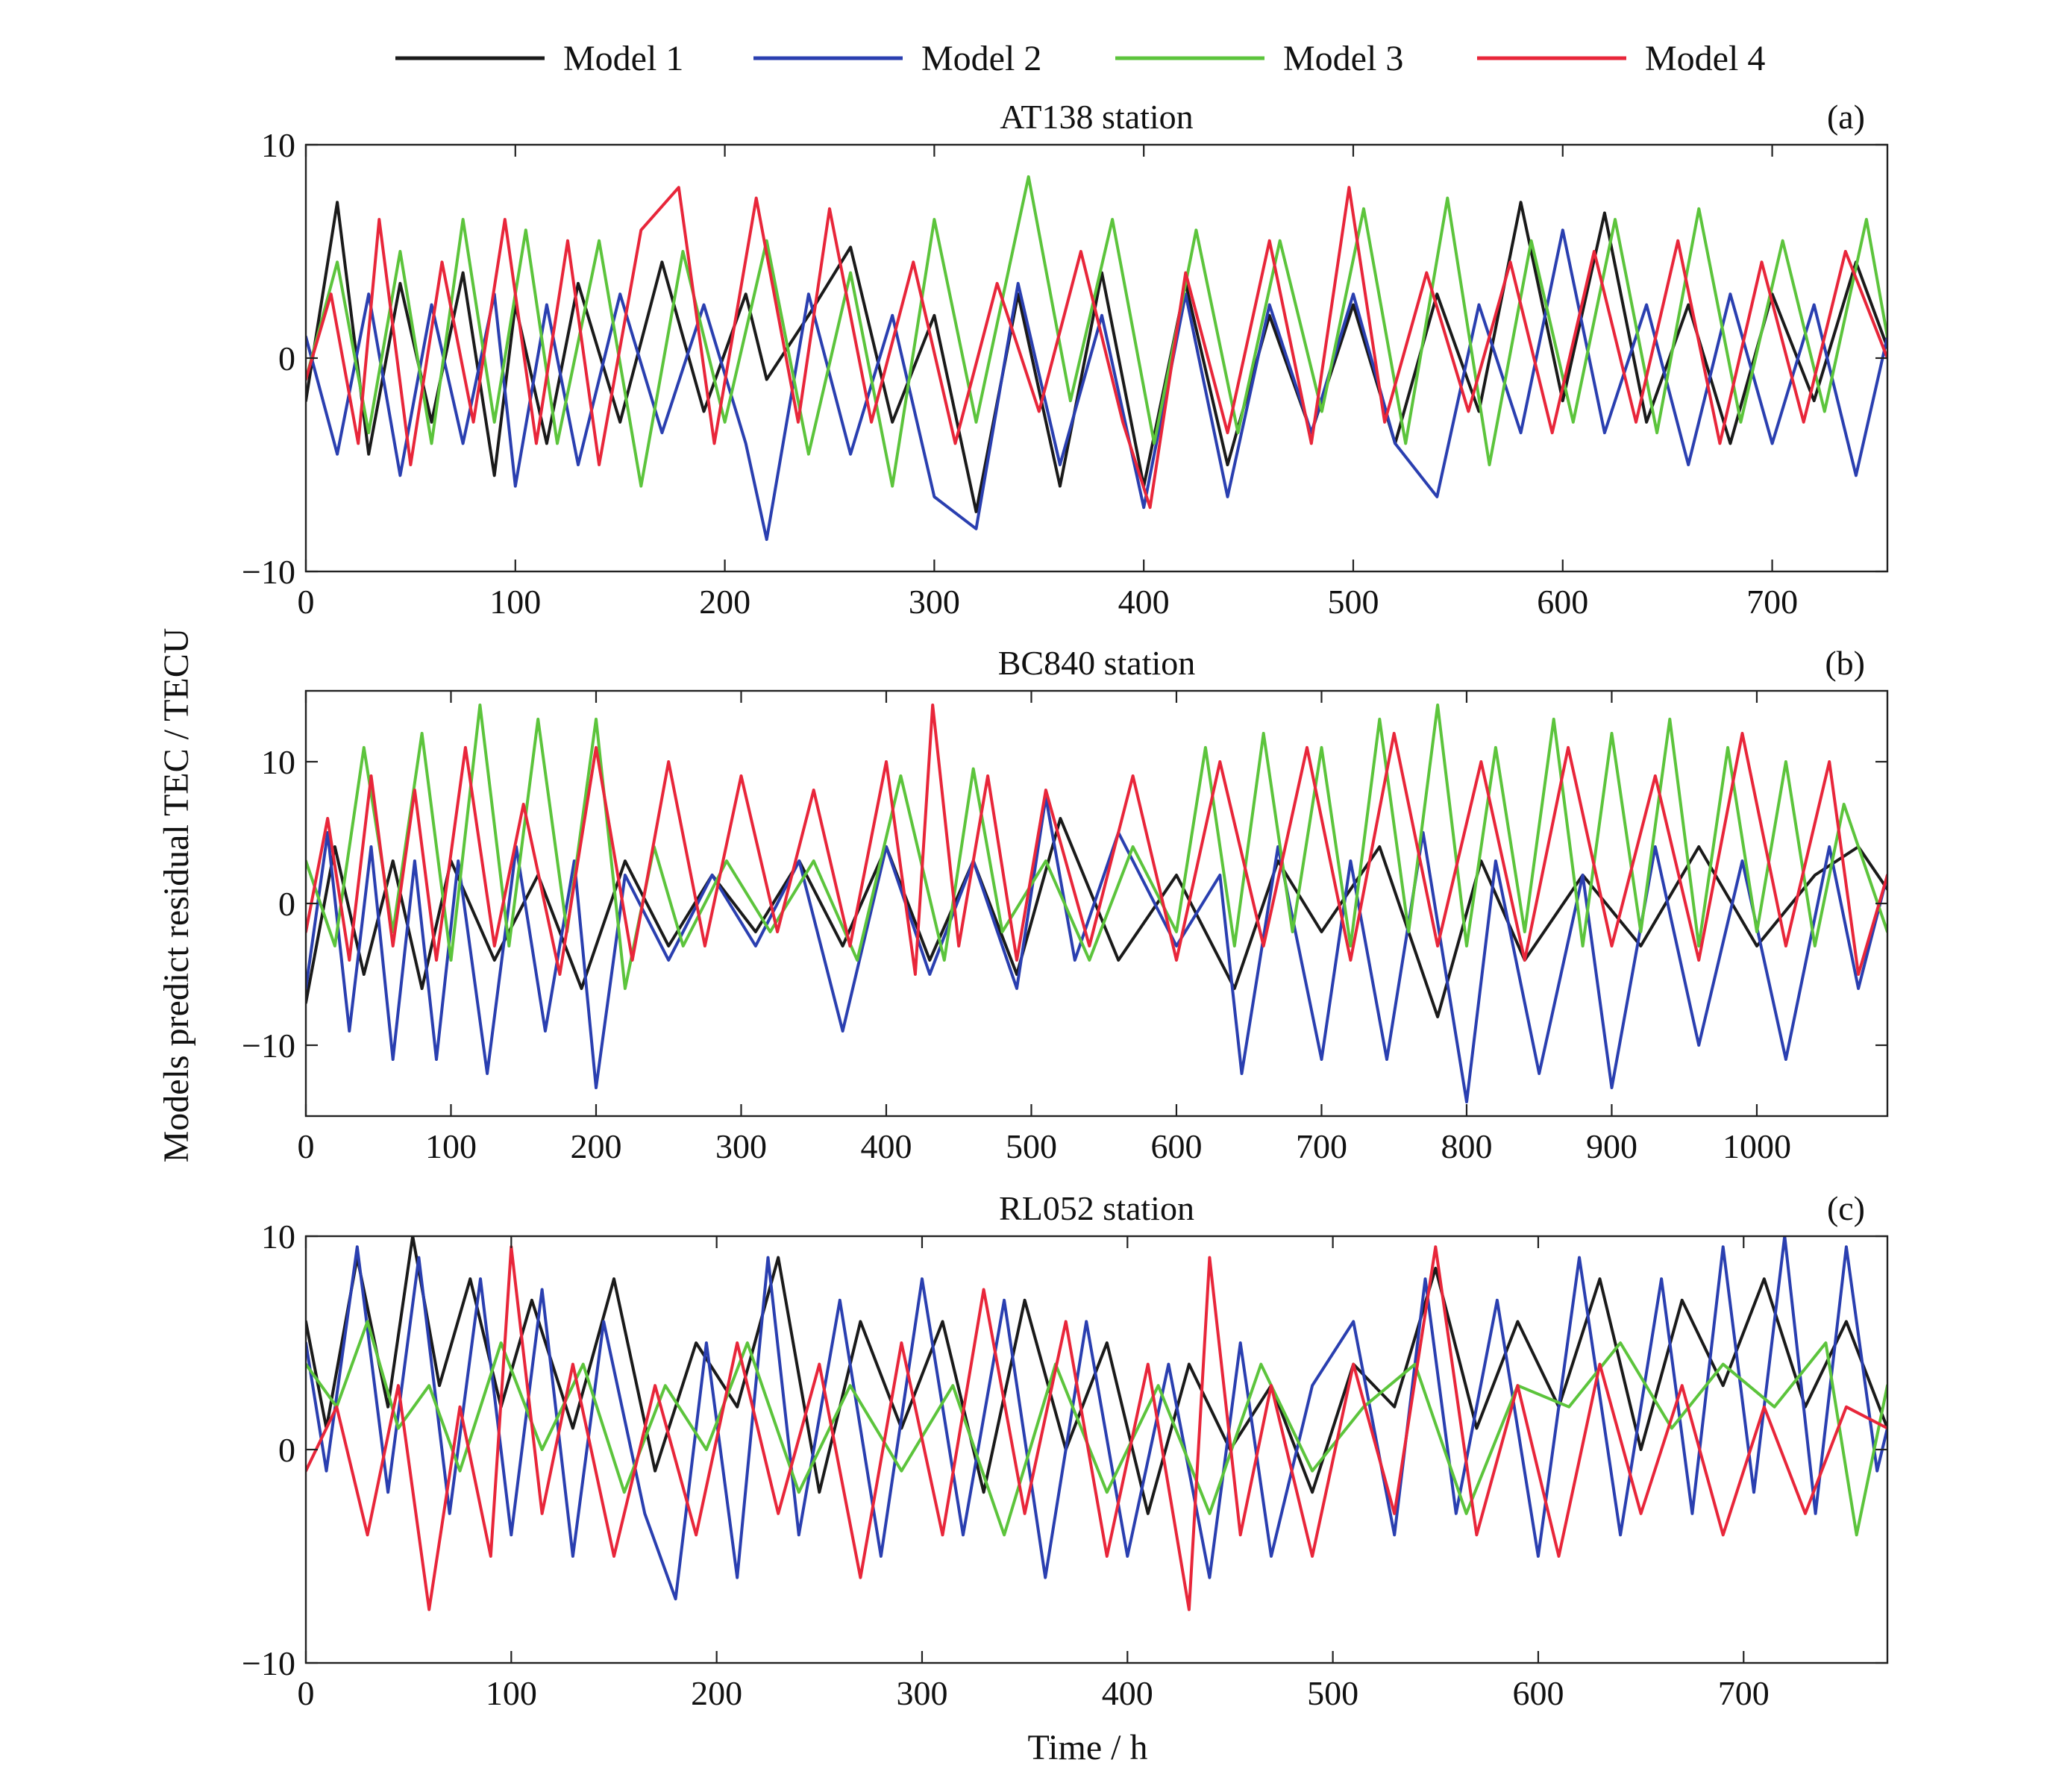 The image size is (2056, 1792). I want to click on legend-label: Model 1, so click(623, 59).